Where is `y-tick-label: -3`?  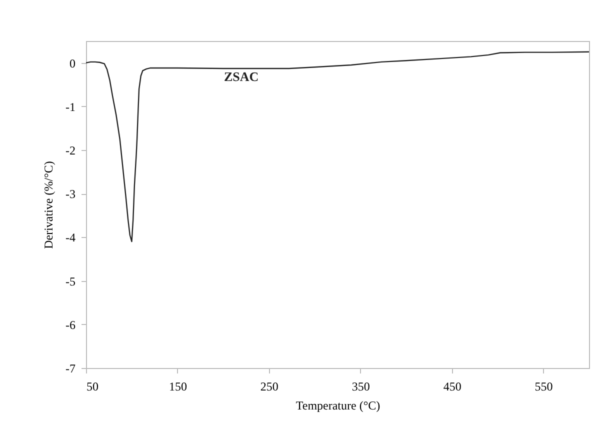
y-tick-label: -3 is located at coordinates (71, 194).